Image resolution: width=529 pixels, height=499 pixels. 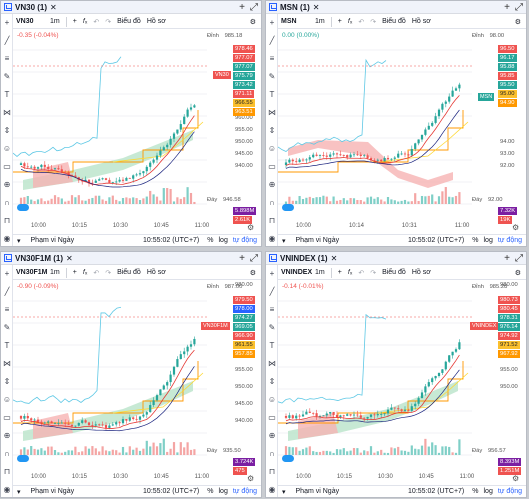 I want to click on symbol-search: VN30F1M, so click(x=32, y=272).